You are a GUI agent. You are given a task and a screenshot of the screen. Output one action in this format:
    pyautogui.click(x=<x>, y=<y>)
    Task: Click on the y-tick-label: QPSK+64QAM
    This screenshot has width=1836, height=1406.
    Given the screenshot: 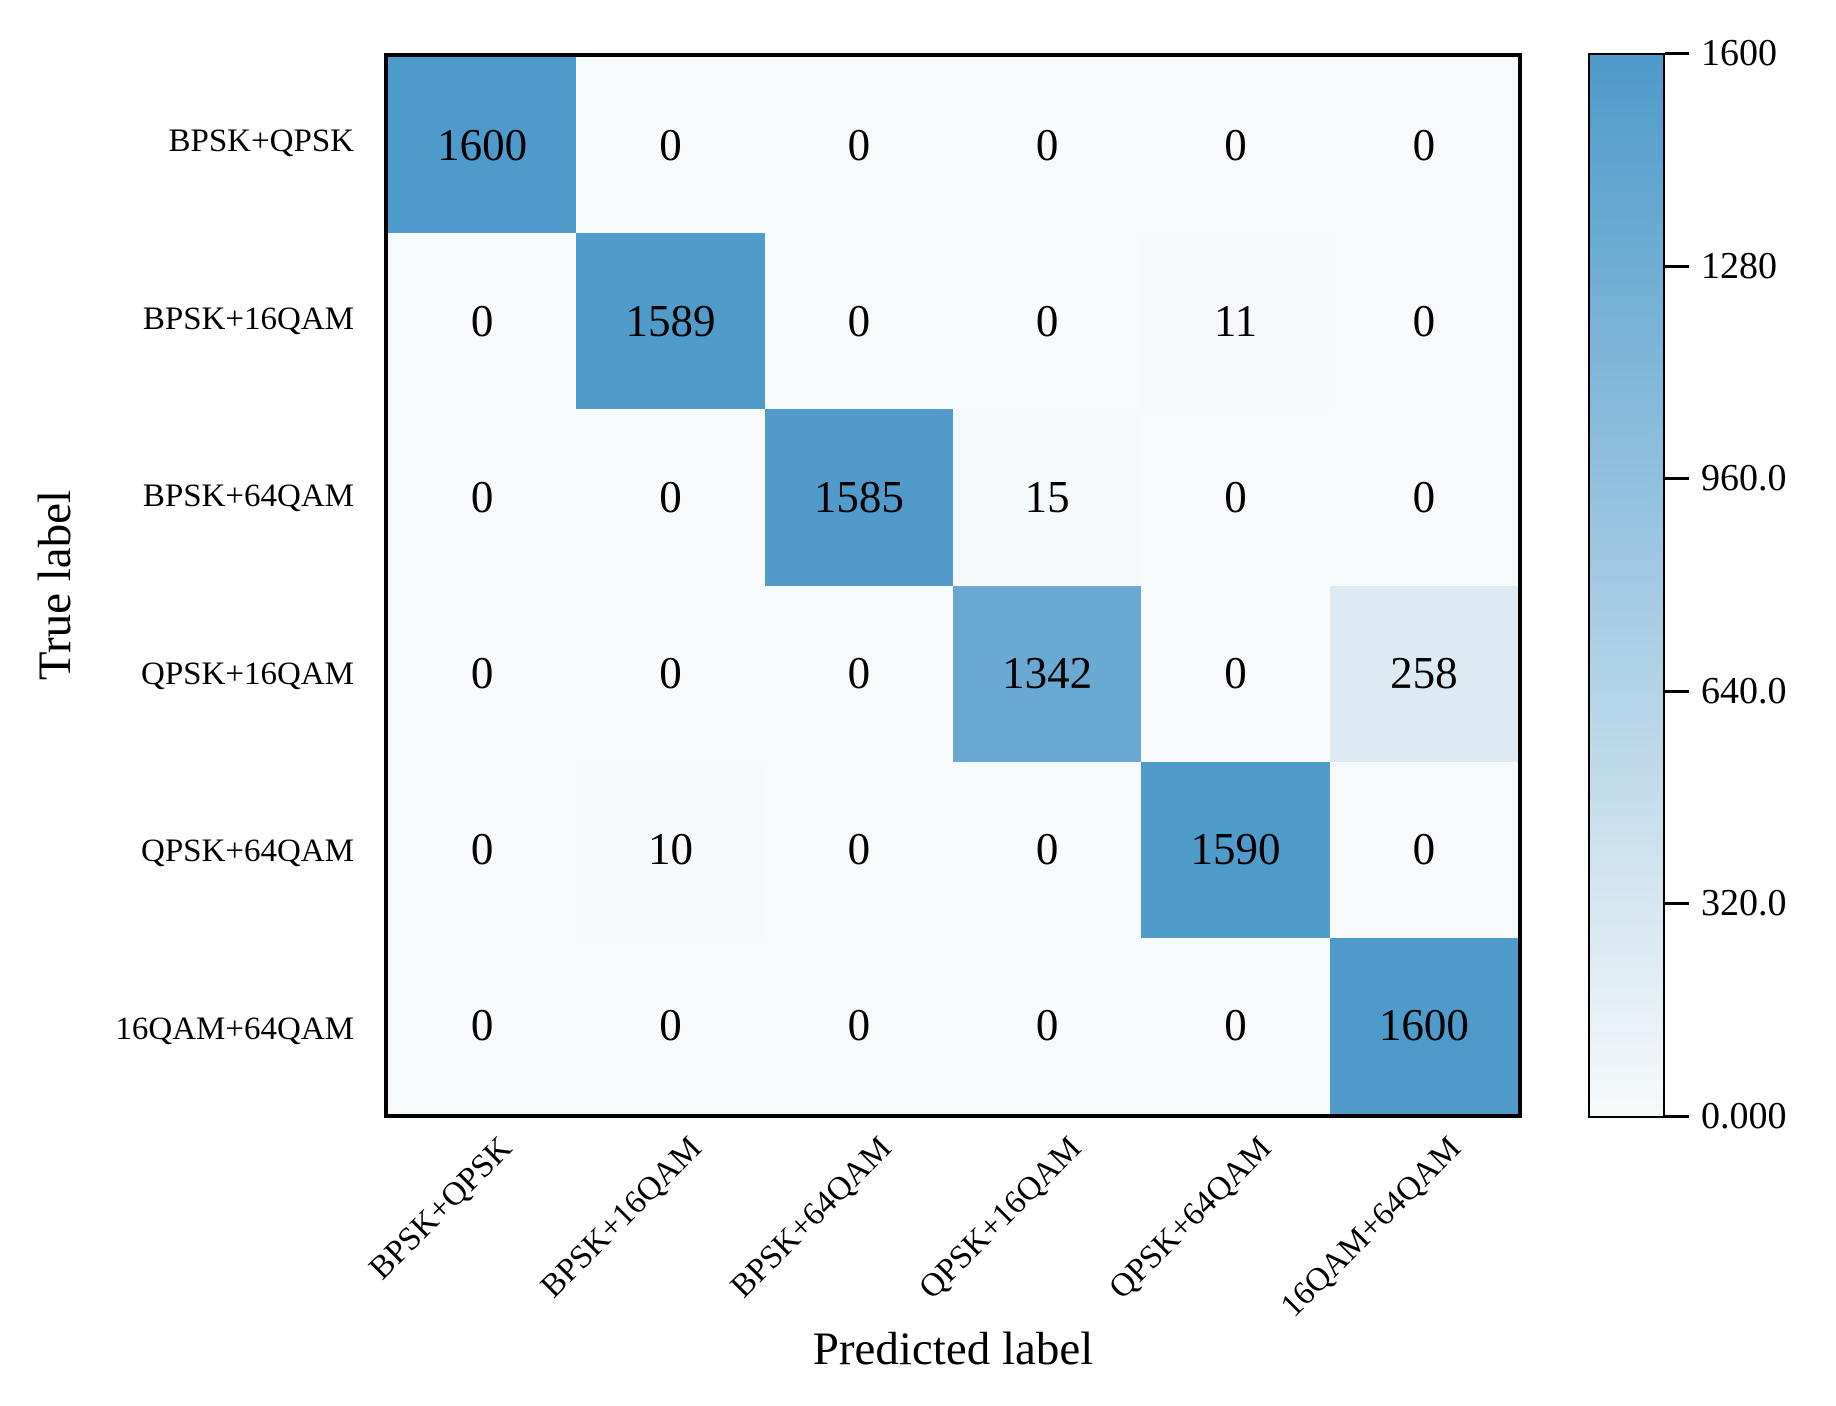 What is the action you would take?
    pyautogui.click(x=247, y=851)
    